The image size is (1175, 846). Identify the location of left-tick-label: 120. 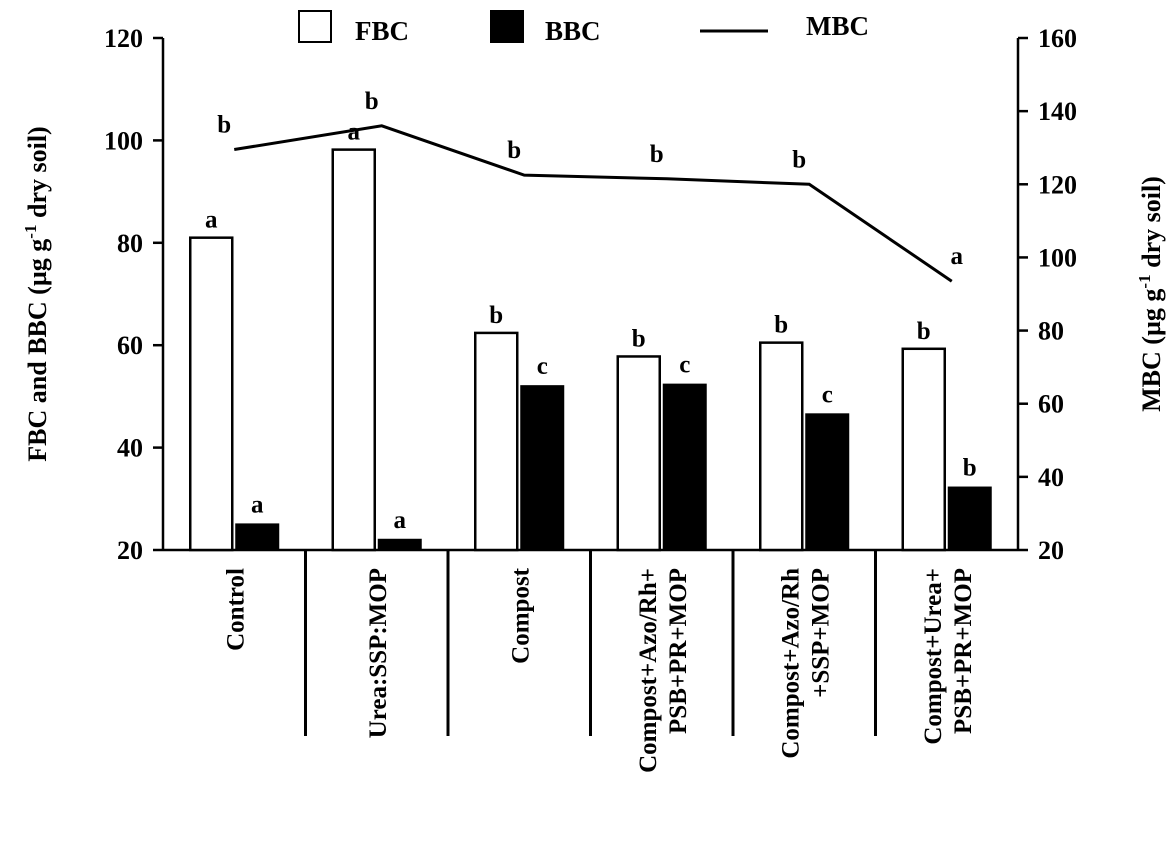
(123, 38).